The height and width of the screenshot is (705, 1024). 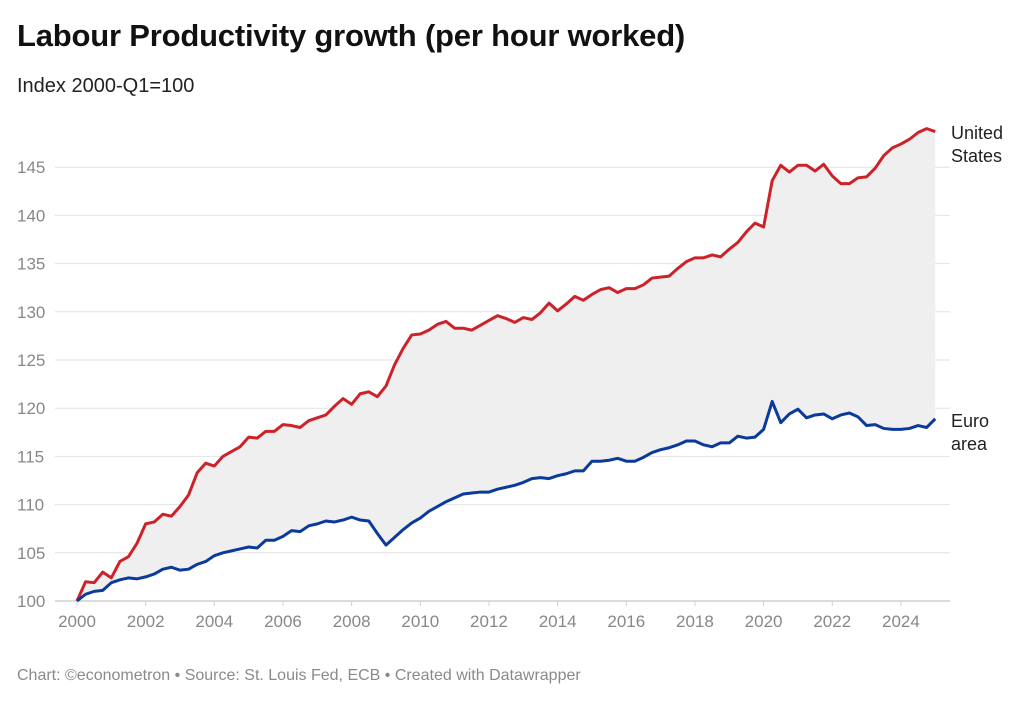 I want to click on x-tick-label: 2010, so click(x=420, y=621).